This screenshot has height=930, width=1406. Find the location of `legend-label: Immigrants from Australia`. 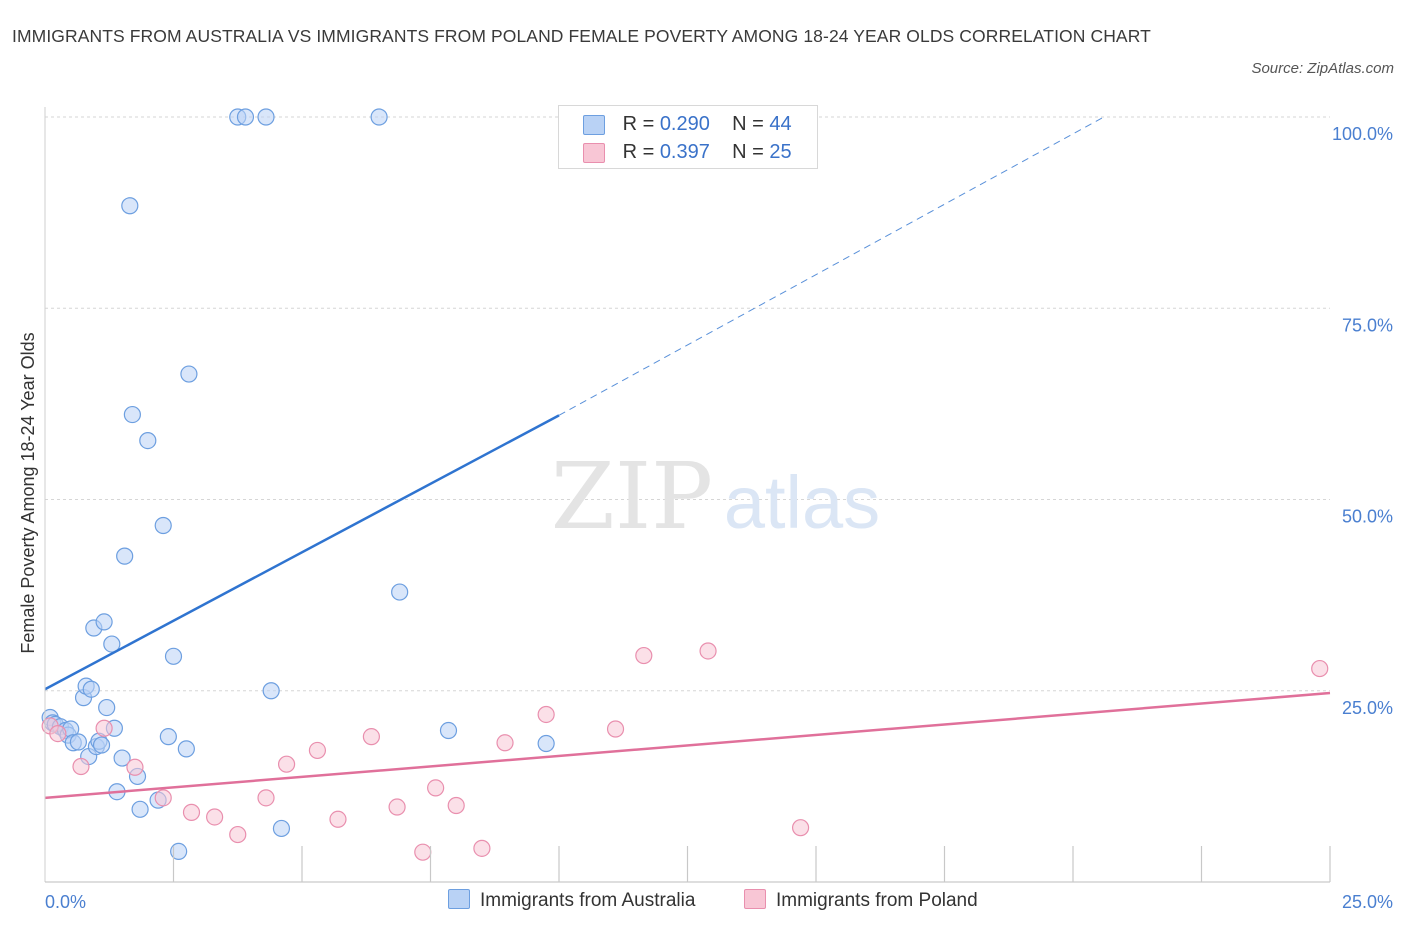

legend-label: Immigrants from Australia is located at coordinates (588, 900).